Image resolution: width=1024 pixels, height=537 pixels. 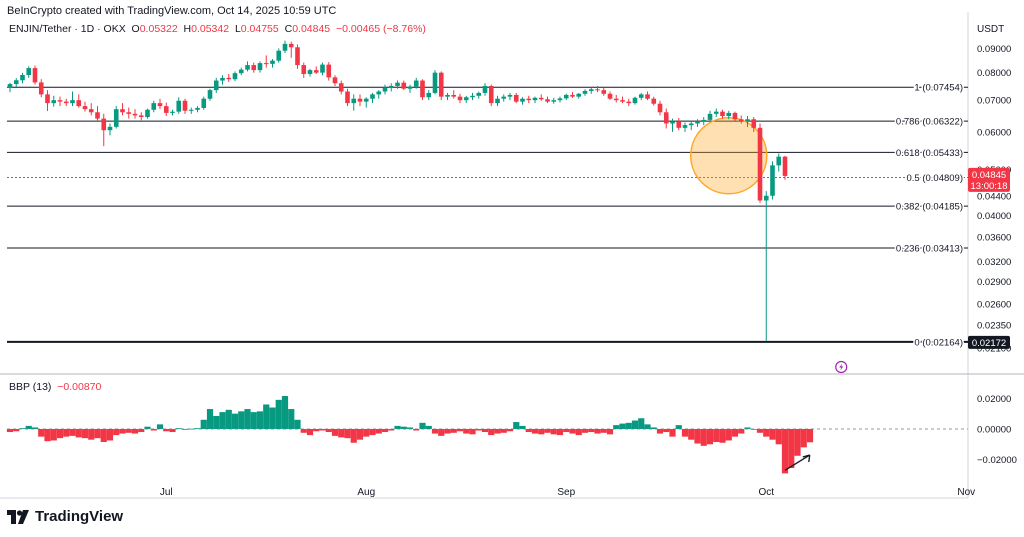 I want to click on price-tick-label: 0.03200, so click(x=994, y=262).